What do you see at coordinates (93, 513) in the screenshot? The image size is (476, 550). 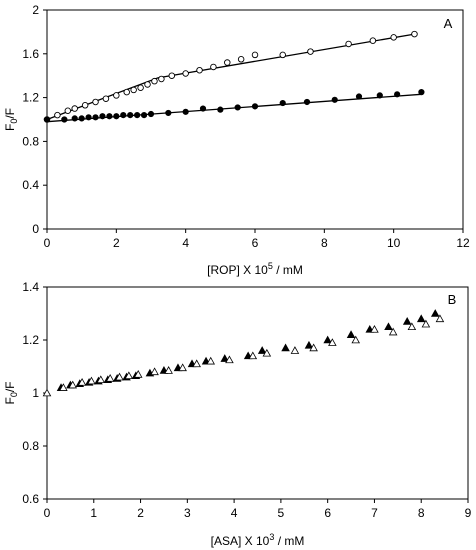 I see `x-tick-label: 1` at bounding box center [93, 513].